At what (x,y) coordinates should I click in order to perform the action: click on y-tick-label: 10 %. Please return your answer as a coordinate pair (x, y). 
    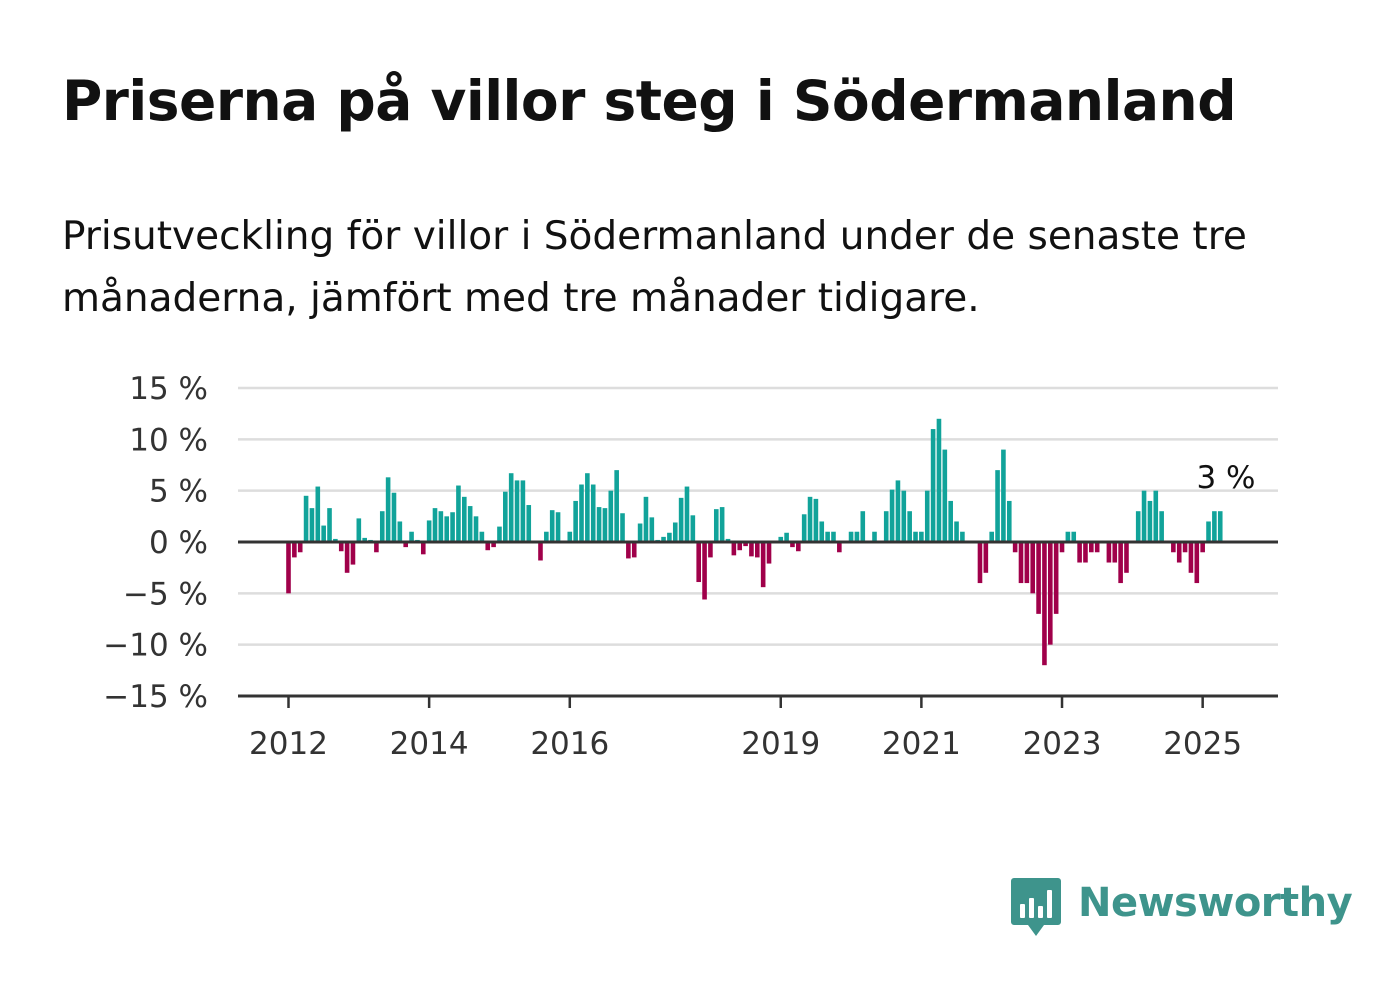
    Looking at the image, I should click on (168, 440).